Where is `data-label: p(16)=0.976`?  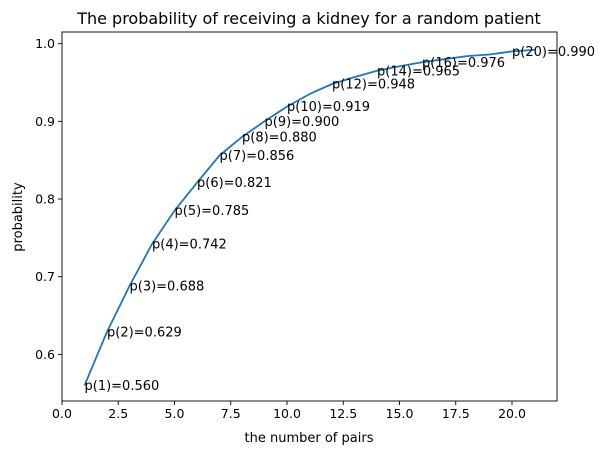 data-label: p(16)=0.976 is located at coordinates (463, 63).